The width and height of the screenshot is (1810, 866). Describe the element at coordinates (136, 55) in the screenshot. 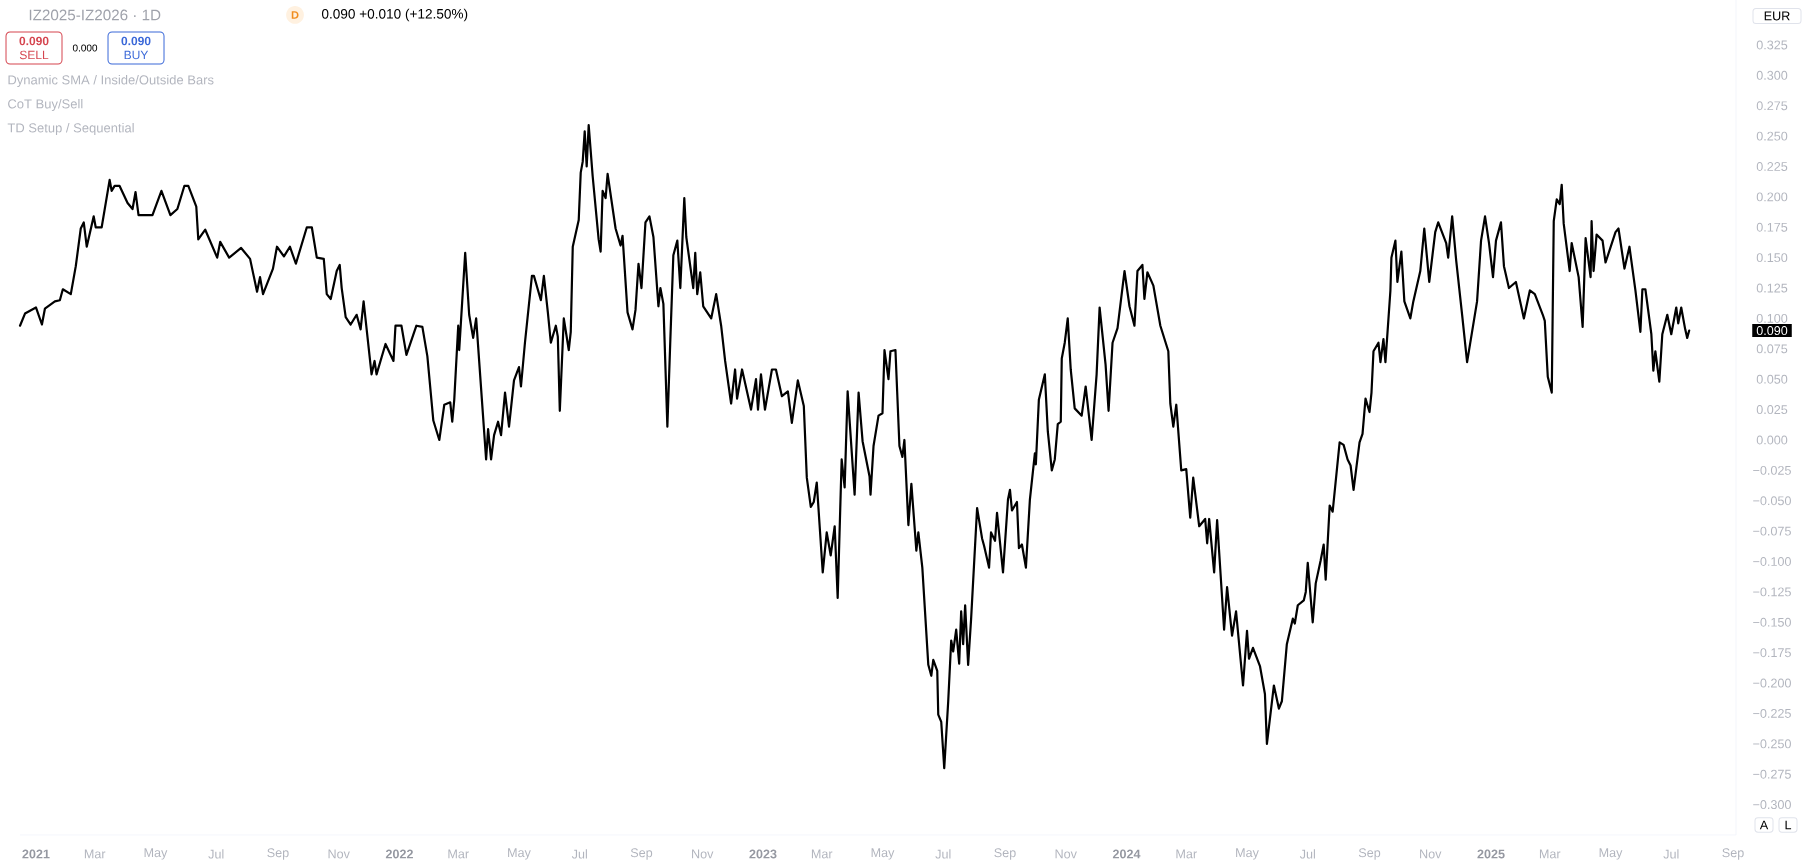

I see `annotation: BUY` at that location.